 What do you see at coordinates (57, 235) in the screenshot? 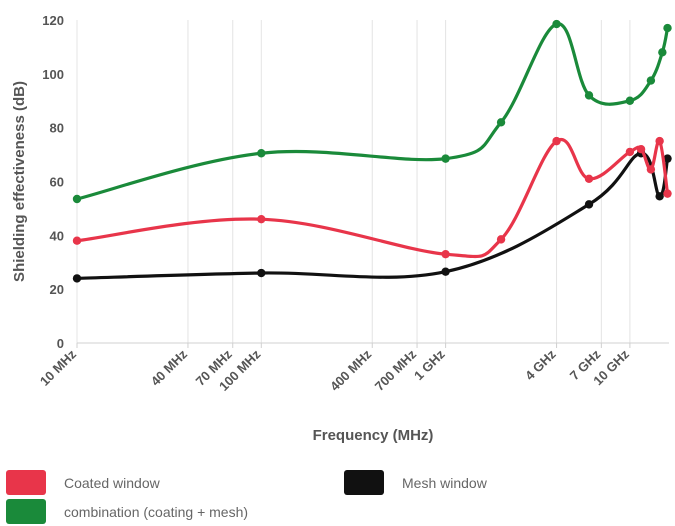
I see `y-tick-label-2: 40` at bounding box center [57, 235].